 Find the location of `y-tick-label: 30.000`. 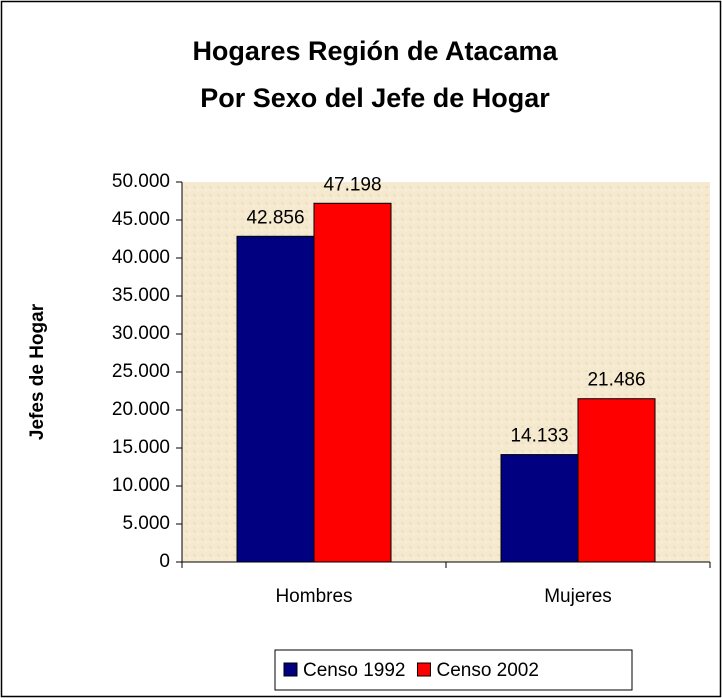

y-tick-label: 30.000 is located at coordinates (141, 333).